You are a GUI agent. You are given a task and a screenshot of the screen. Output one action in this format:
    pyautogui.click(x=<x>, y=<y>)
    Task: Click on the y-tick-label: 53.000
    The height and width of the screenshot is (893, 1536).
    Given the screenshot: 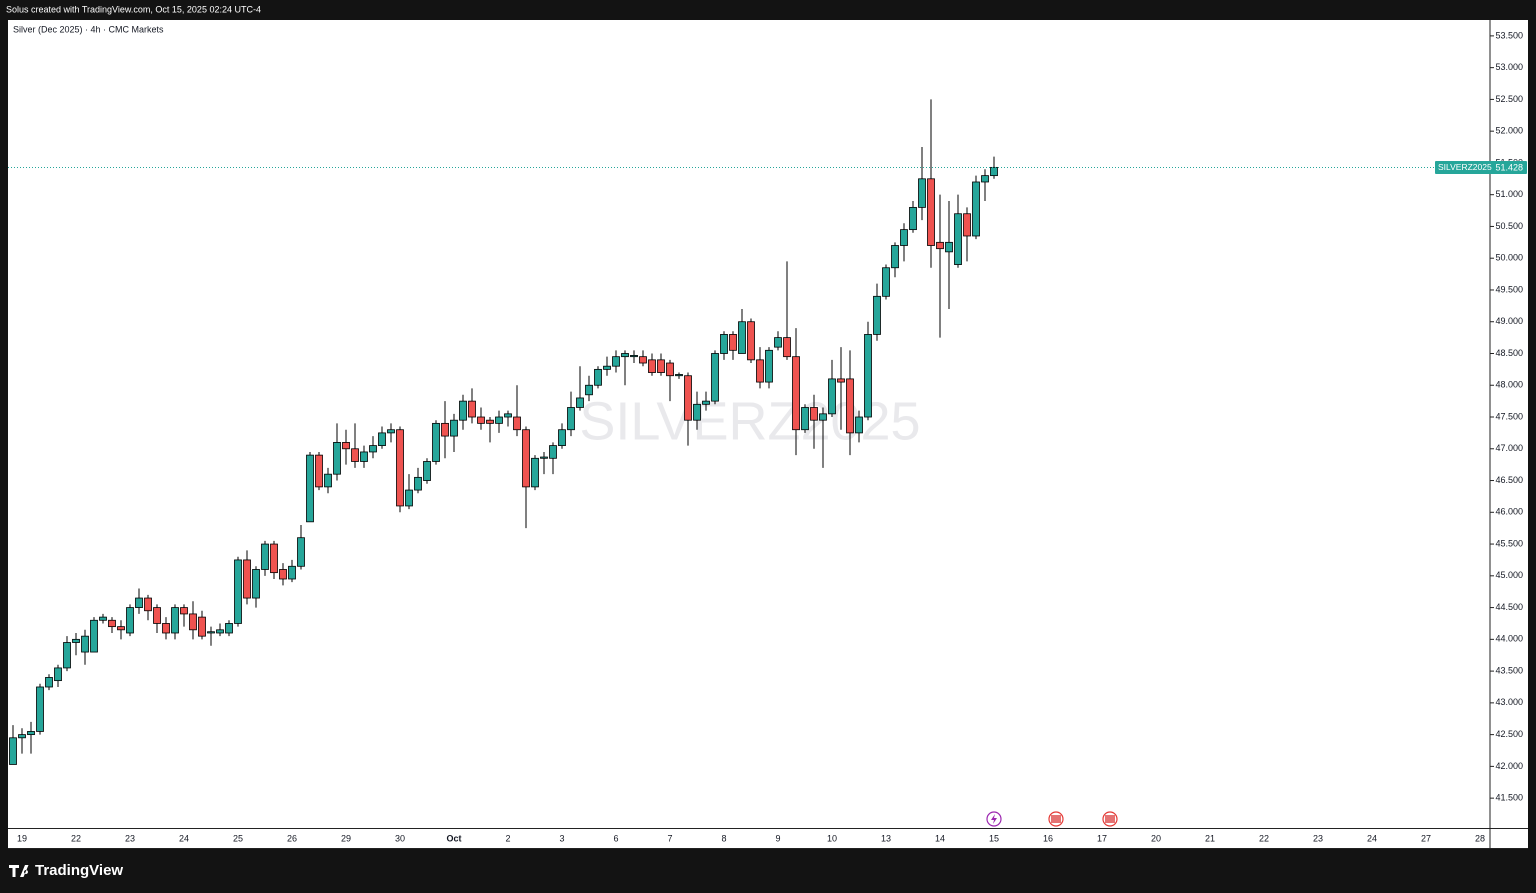 What is the action you would take?
    pyautogui.click(x=1509, y=67)
    